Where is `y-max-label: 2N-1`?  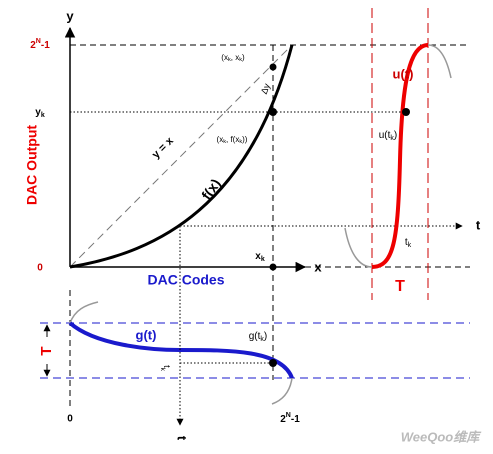
y-max-label: 2N-1 is located at coordinates (40, 44).